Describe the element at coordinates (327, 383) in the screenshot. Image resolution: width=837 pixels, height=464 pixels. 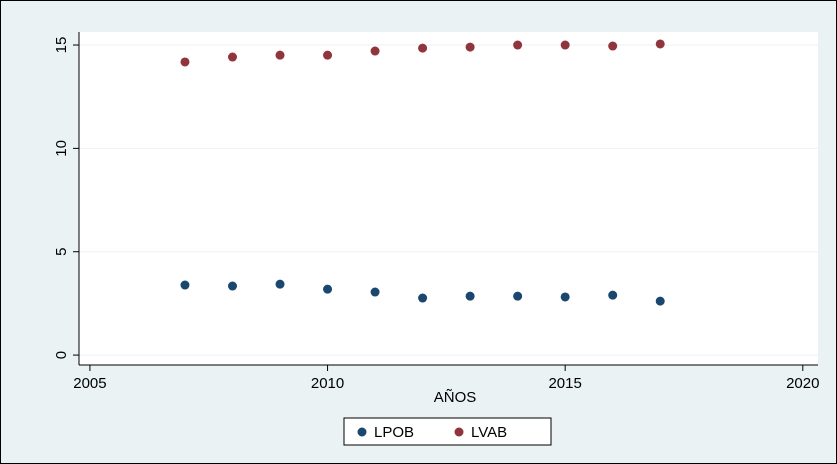
I see `x-tick-label: 2010` at that location.